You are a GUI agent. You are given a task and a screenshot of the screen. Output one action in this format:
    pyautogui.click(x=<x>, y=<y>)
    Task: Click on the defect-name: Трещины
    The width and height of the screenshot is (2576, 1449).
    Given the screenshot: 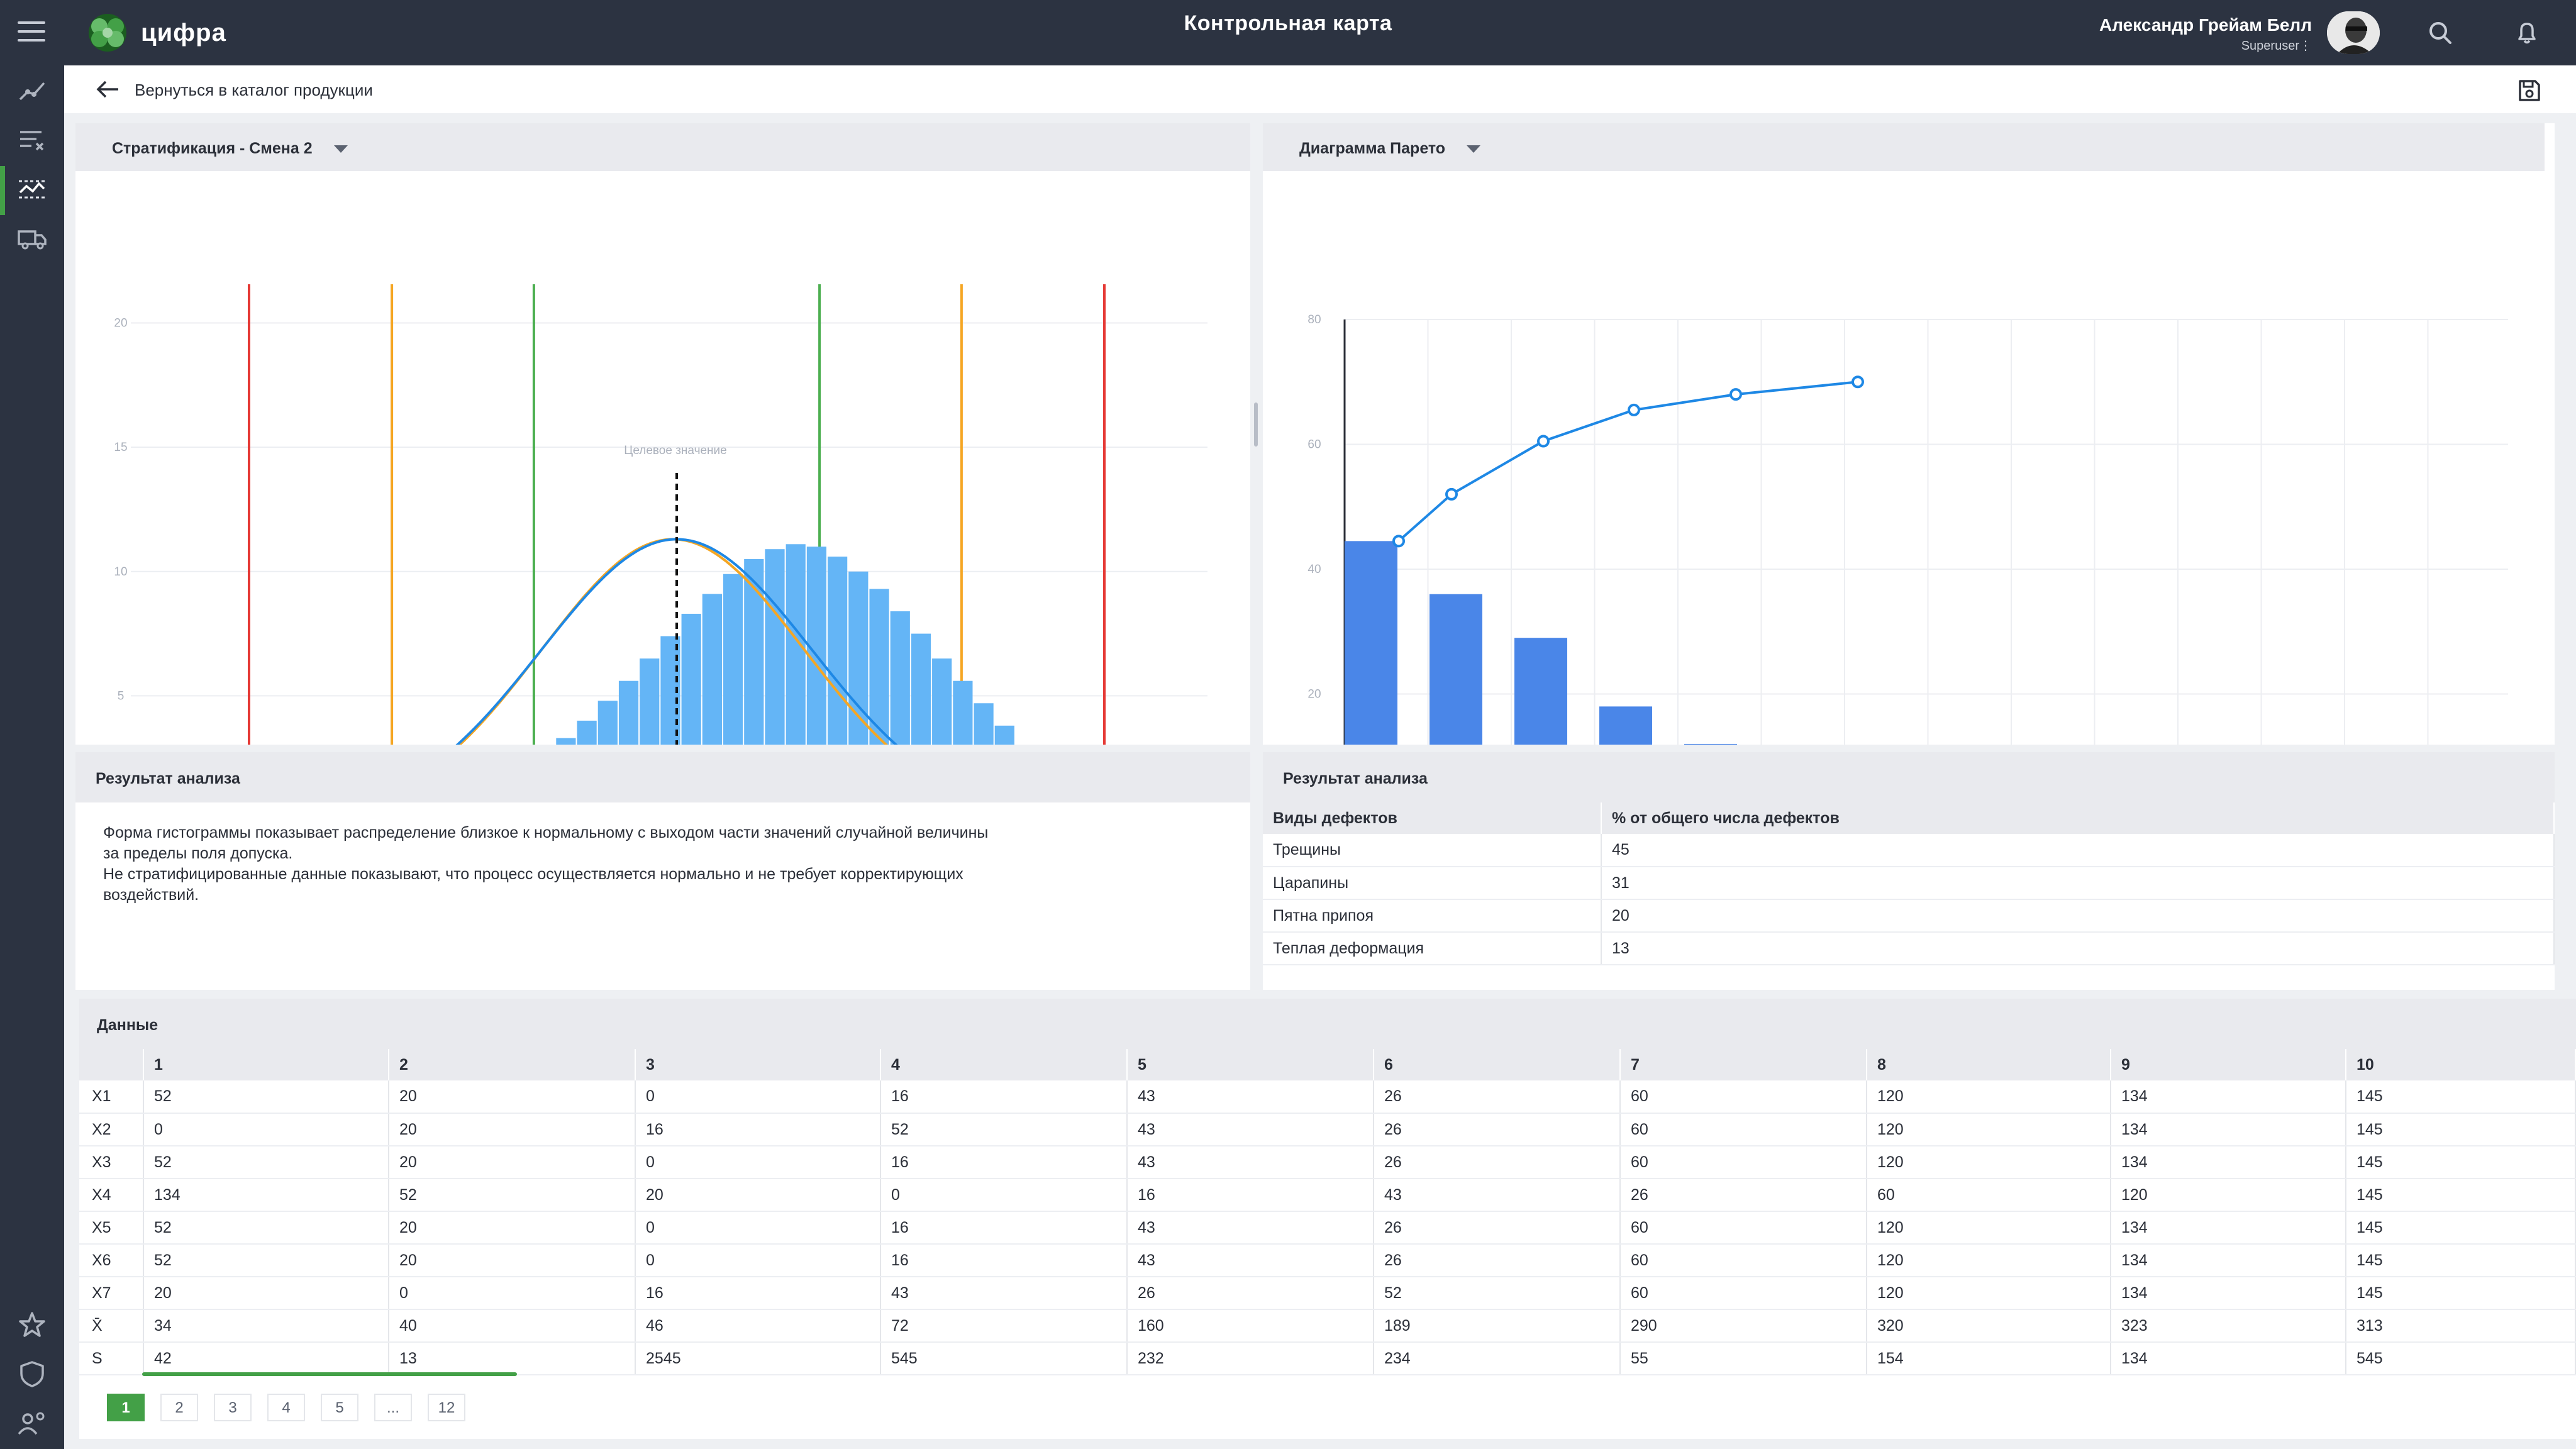 What is the action you would take?
    pyautogui.click(x=1432, y=850)
    